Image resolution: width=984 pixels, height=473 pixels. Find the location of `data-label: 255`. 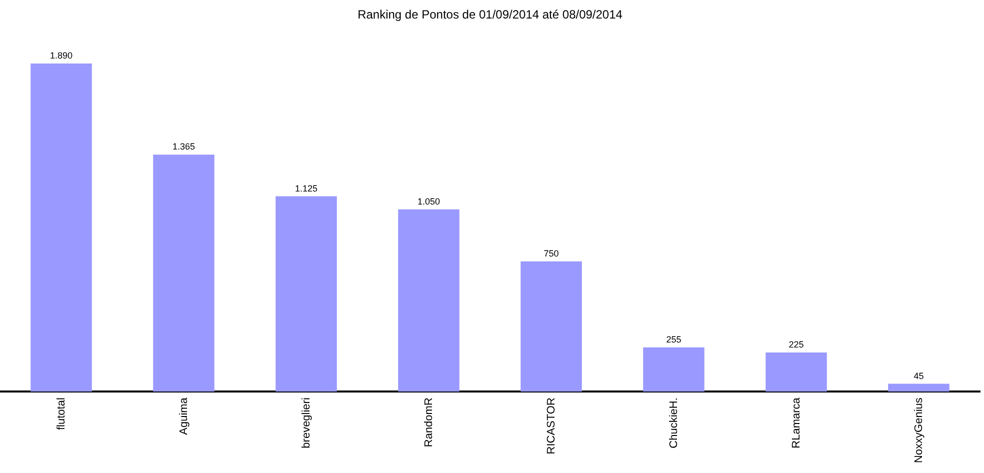

data-label: 255 is located at coordinates (674, 339).